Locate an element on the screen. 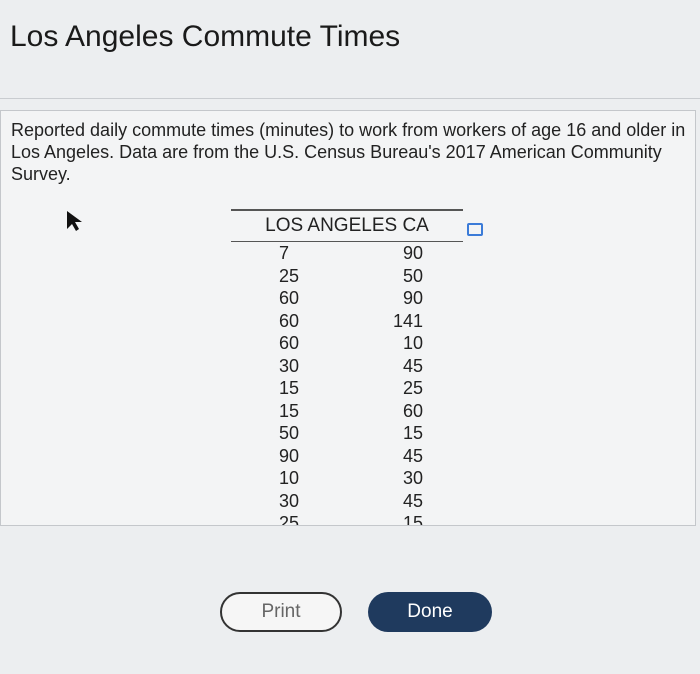 The height and width of the screenshot is (674, 700). header-row: LOS ANGELES CA is located at coordinates (347, 225).